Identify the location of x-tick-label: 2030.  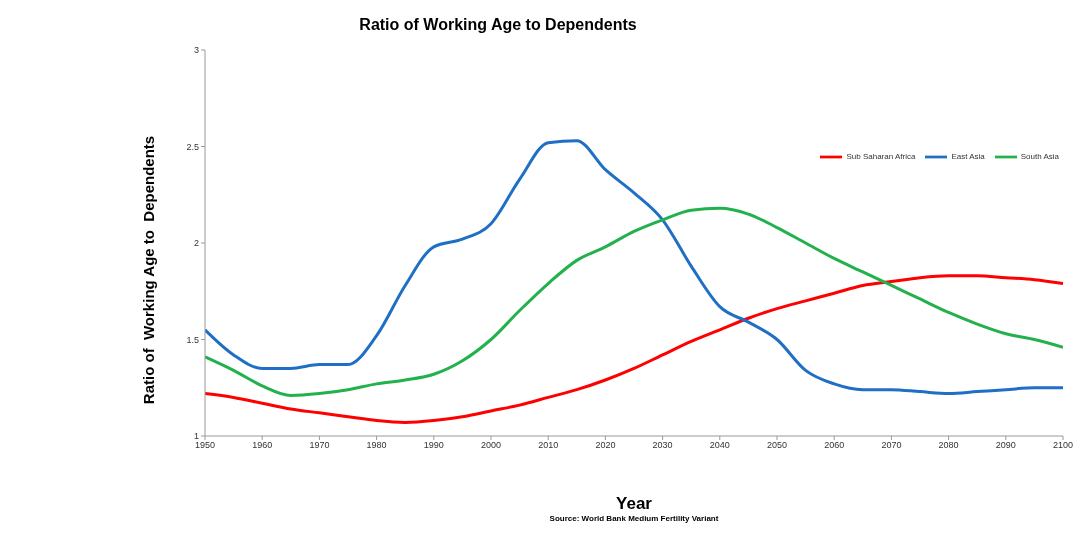
(662, 445).